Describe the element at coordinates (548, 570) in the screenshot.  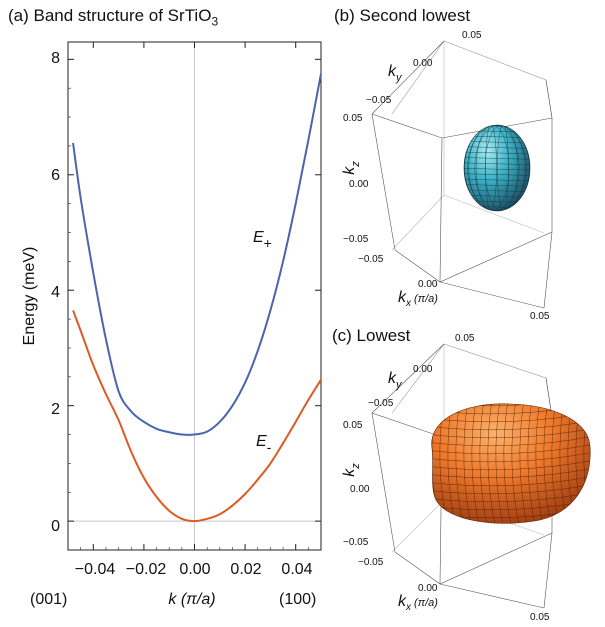
I see `box-c-right-lower` at that location.